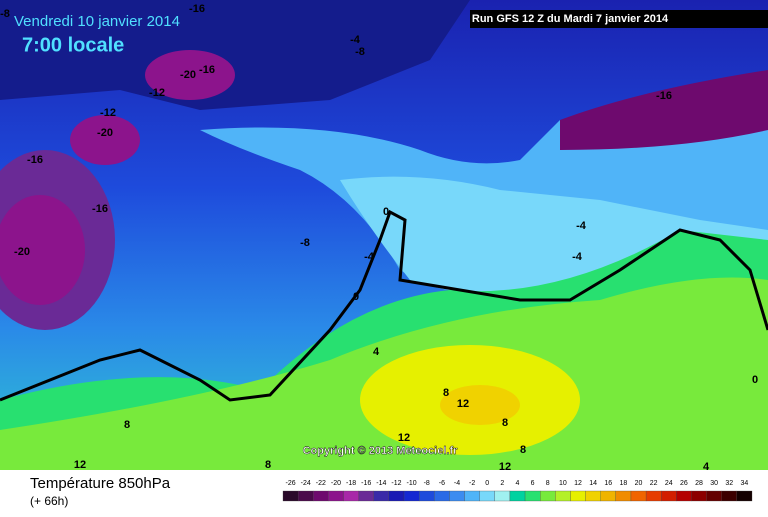 The height and width of the screenshot is (517, 768). I want to click on legend-label: 12, so click(578, 483).